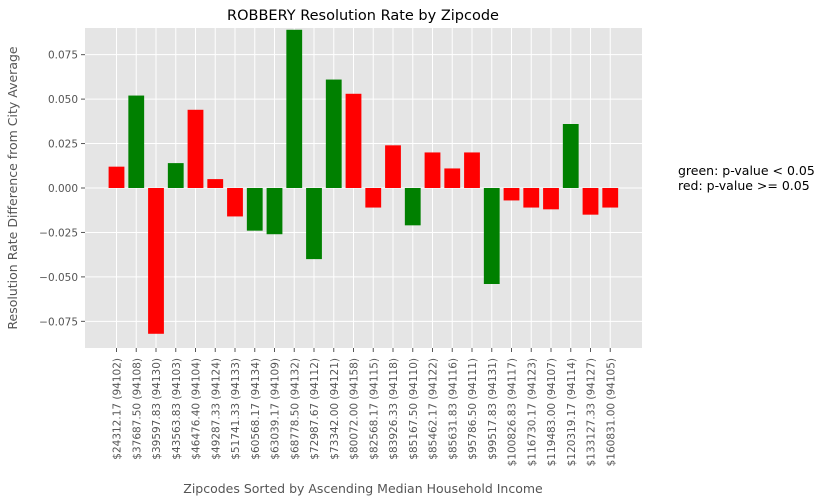 The image size is (821, 503). I want to click on x-tick-label: $72987.67 (94112), so click(315, 409).